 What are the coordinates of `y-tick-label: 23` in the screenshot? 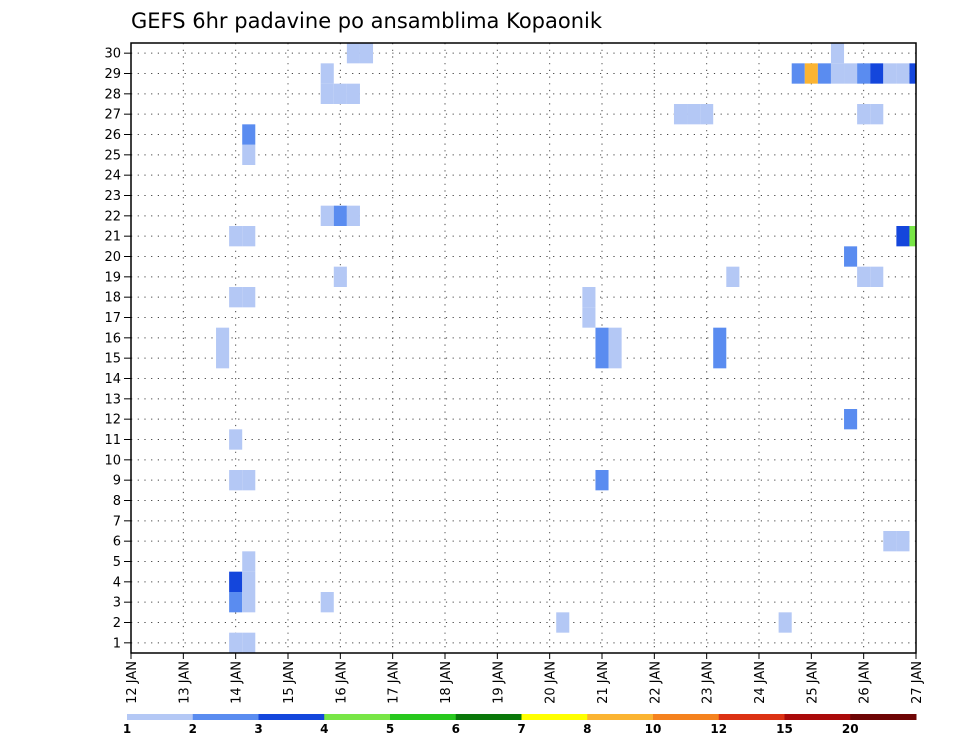 It's located at (112, 196).